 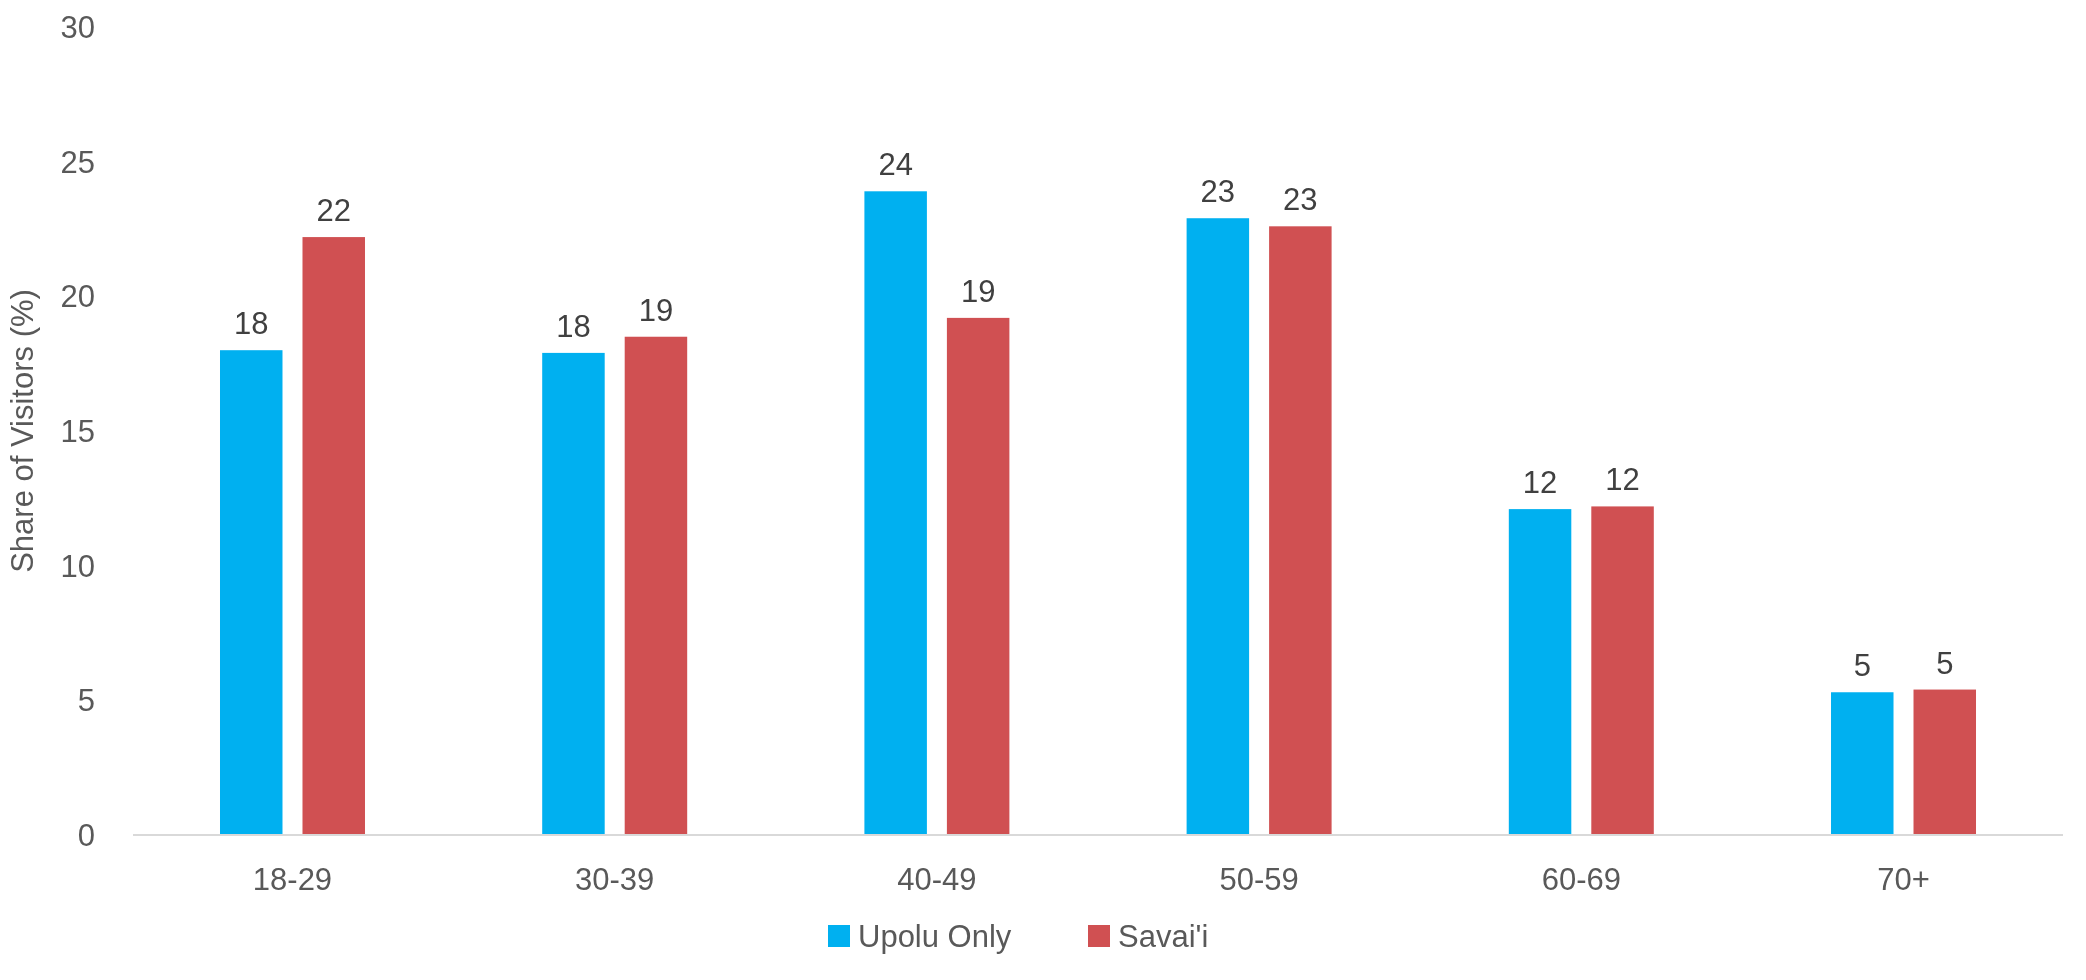 What do you see at coordinates (935, 936) in the screenshot?
I see `legend-label: Upolu Only` at bounding box center [935, 936].